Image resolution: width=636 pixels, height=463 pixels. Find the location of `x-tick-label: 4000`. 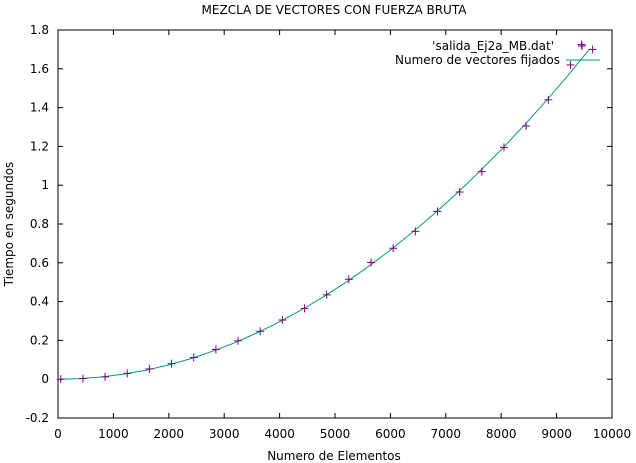

x-tick-label: 4000 is located at coordinates (279, 434).